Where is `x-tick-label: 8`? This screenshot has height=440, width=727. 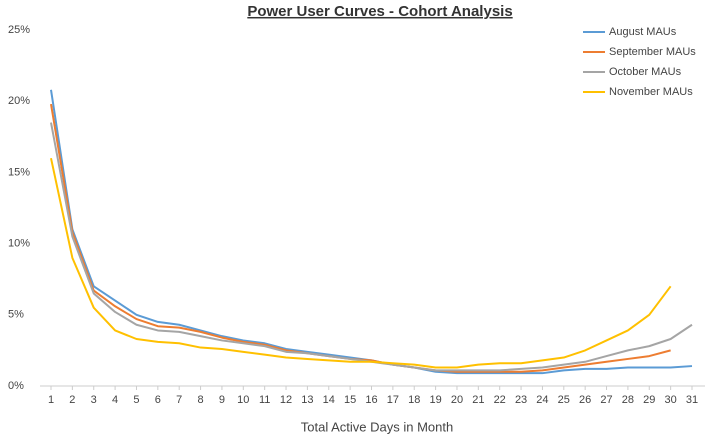
x-tick-label: 8 is located at coordinates (201, 400).